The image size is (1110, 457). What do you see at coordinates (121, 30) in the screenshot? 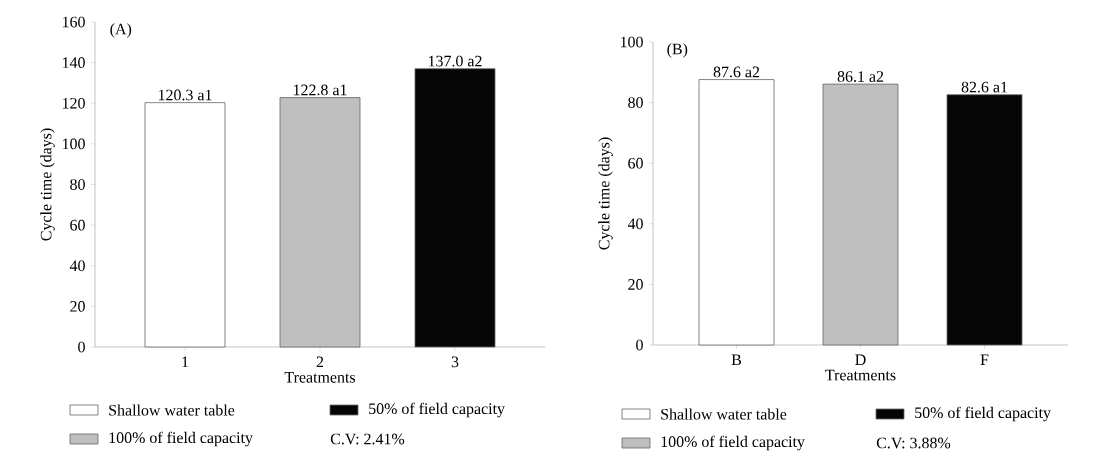
I see `annotation: (A)` at bounding box center [121, 30].